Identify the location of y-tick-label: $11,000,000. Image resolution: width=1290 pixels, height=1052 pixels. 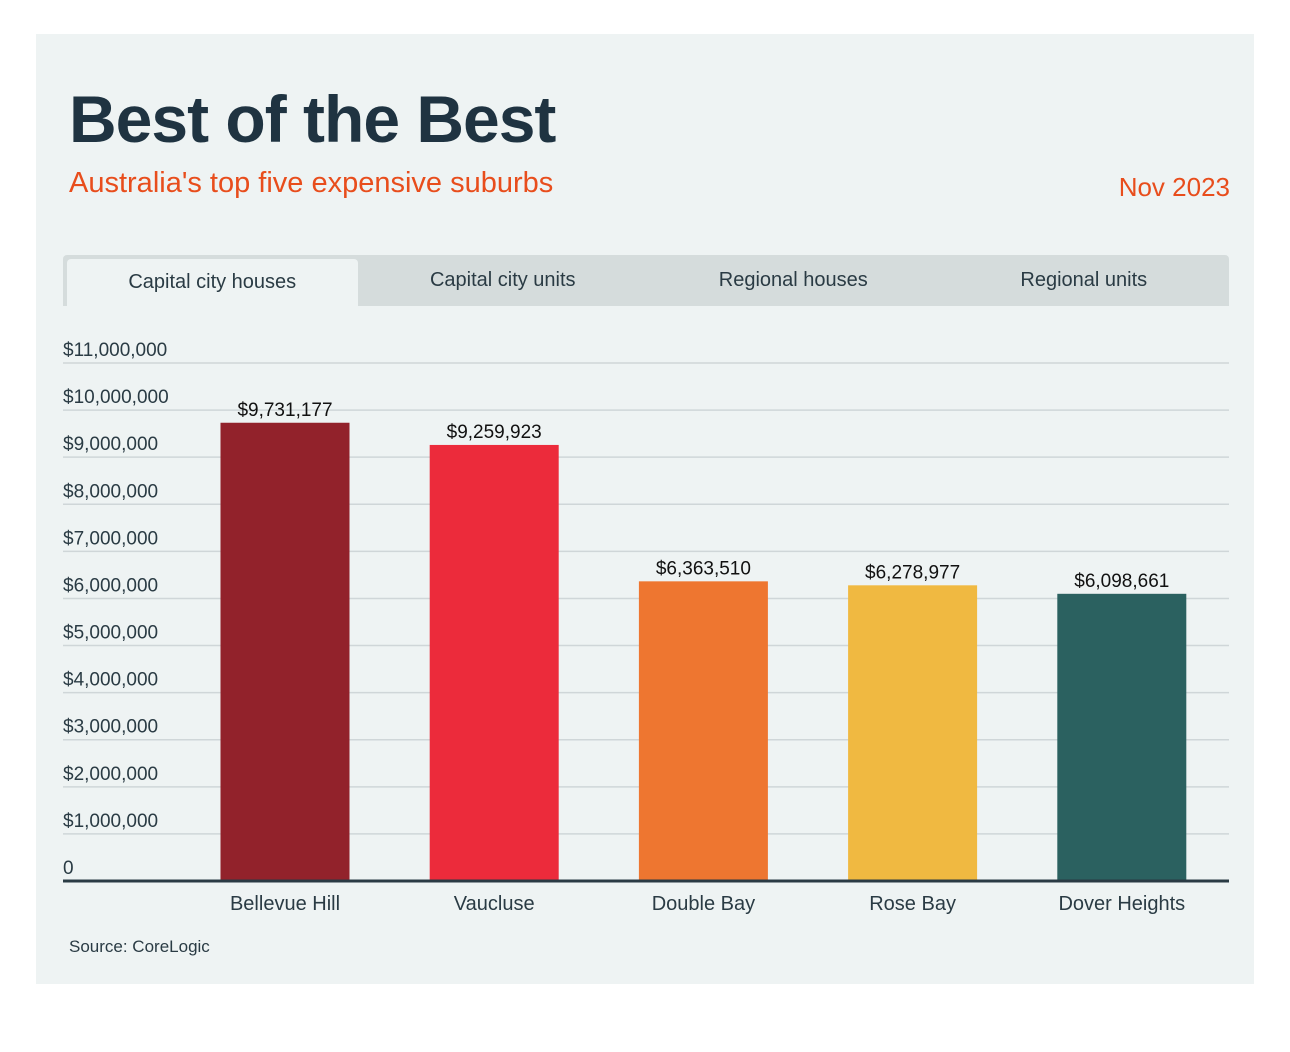
(115, 350).